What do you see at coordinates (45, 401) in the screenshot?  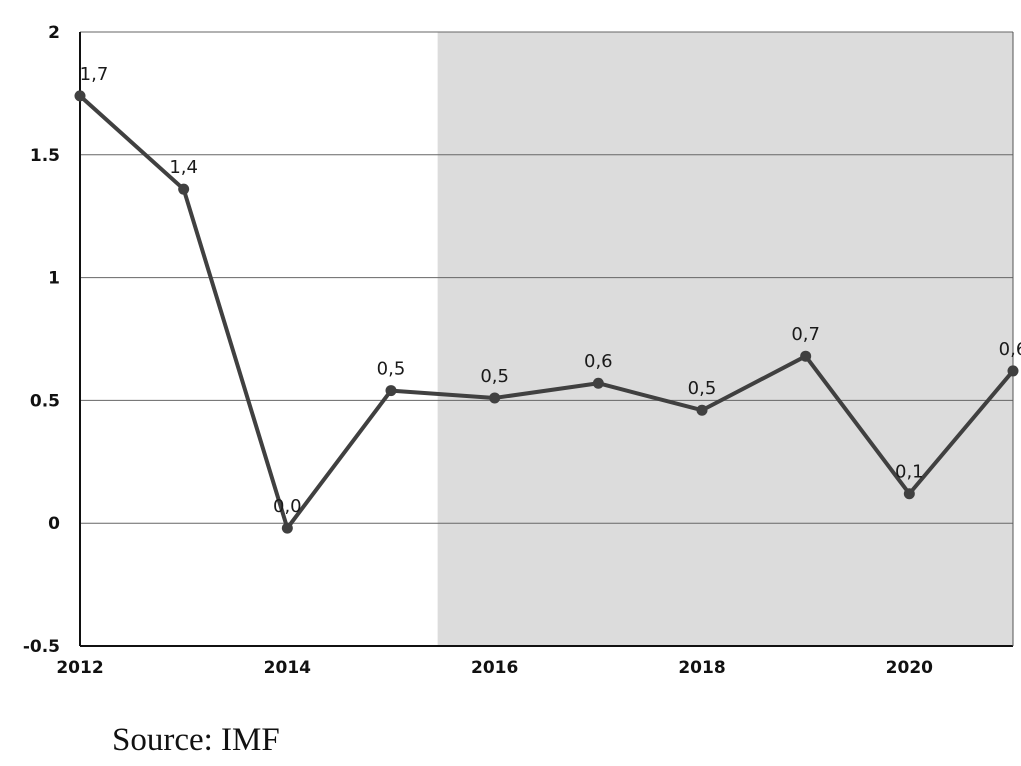 I see `y-tick-label: 0.5` at bounding box center [45, 401].